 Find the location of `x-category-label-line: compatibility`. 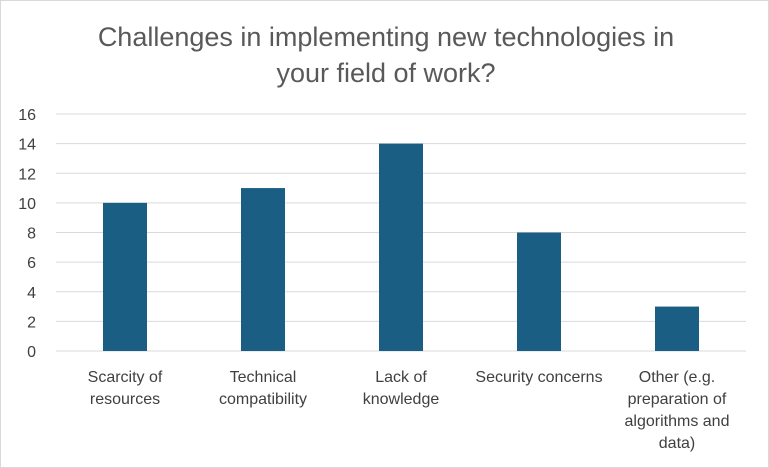

x-category-label-line: compatibility is located at coordinates (263, 399).